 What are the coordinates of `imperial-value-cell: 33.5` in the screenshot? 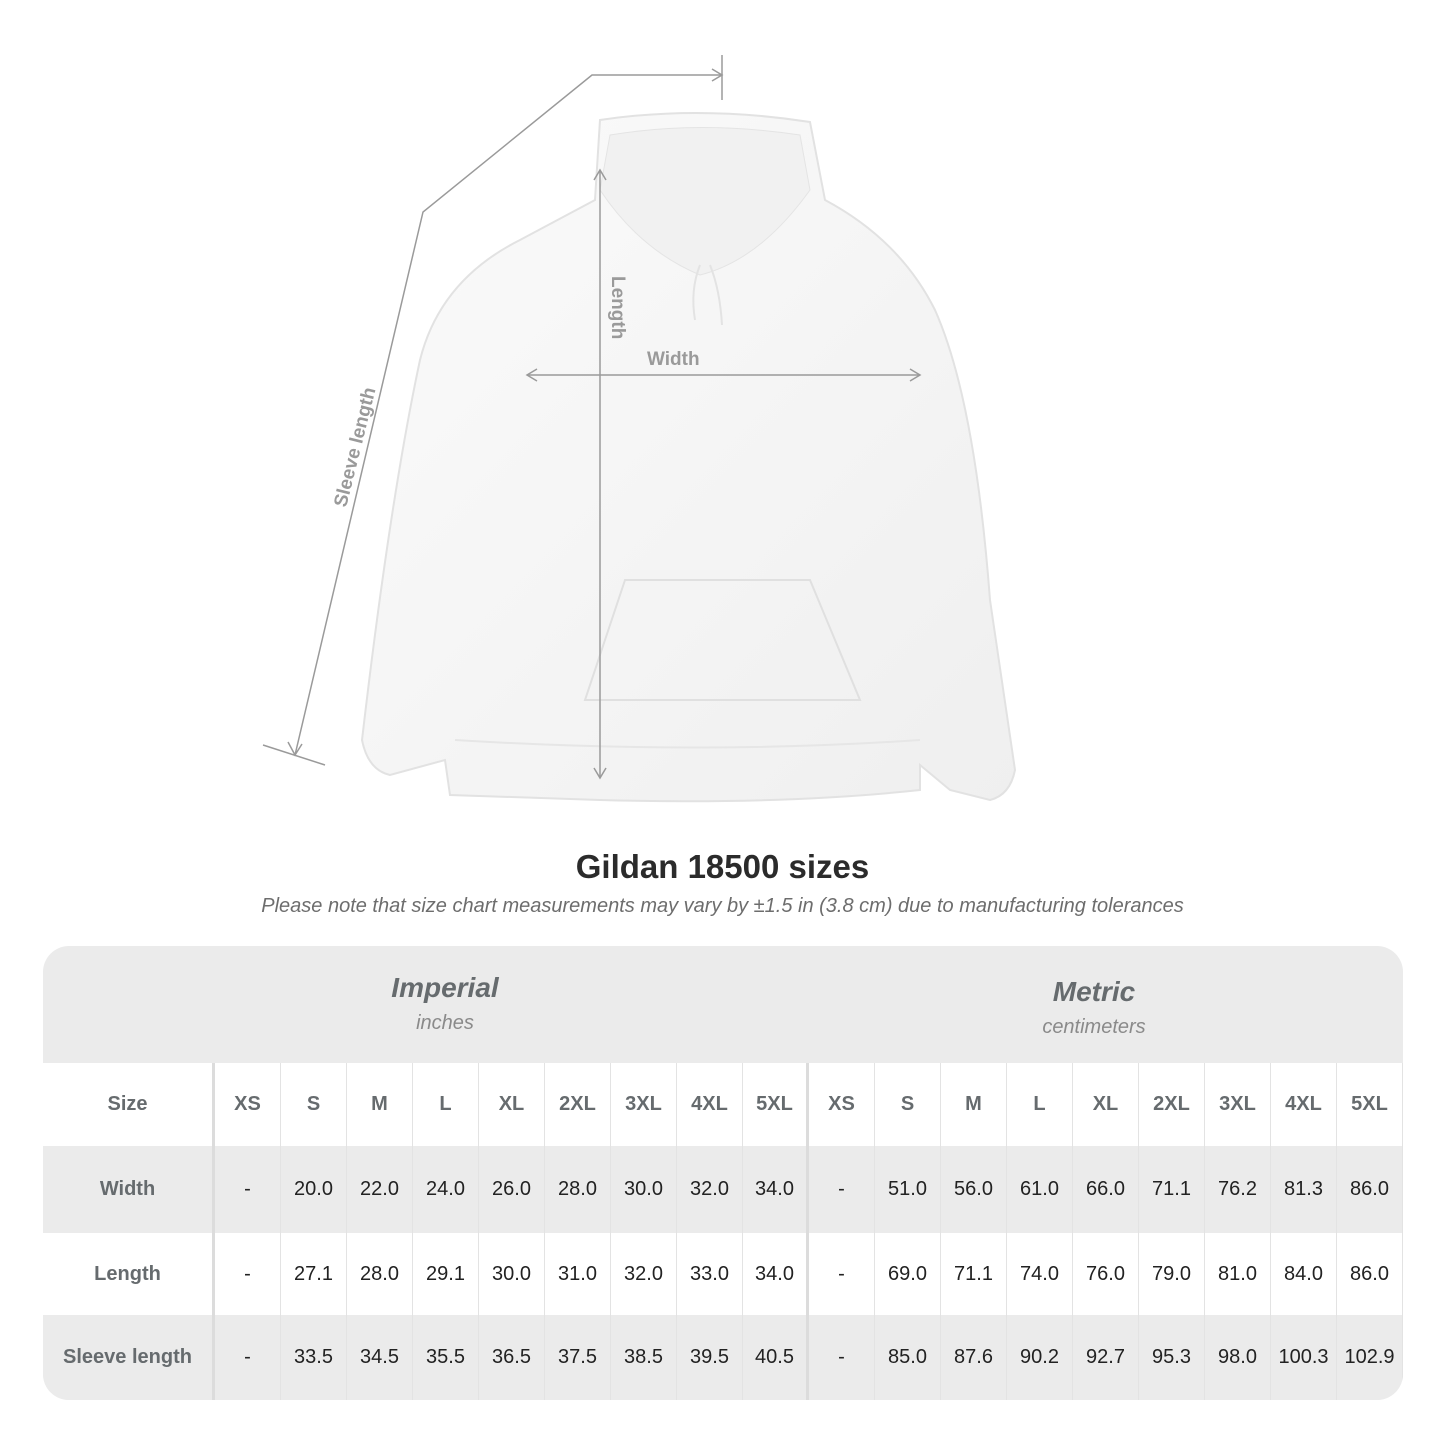 It's located at (314, 1357).